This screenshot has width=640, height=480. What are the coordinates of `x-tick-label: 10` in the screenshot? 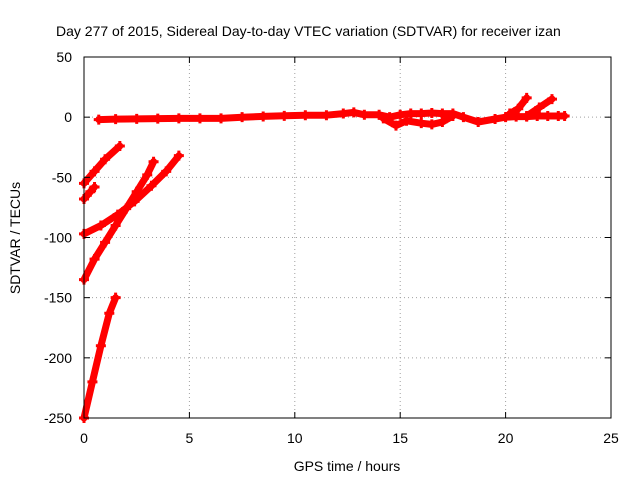 It's located at (295, 438).